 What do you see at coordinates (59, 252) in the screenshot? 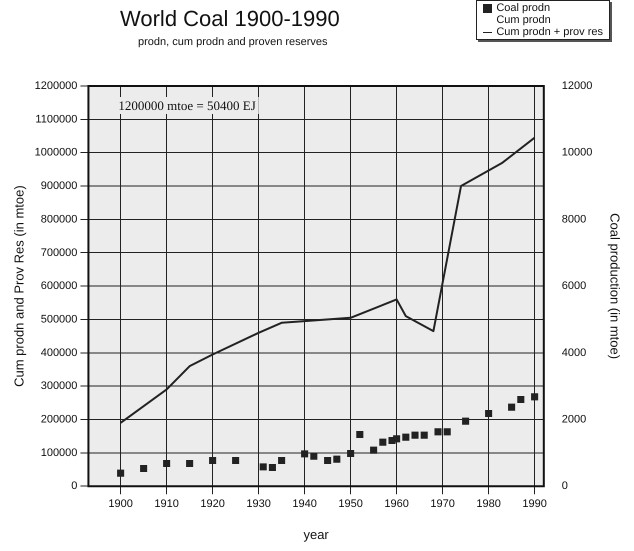
I see `y-tick-label: 700000` at bounding box center [59, 252].